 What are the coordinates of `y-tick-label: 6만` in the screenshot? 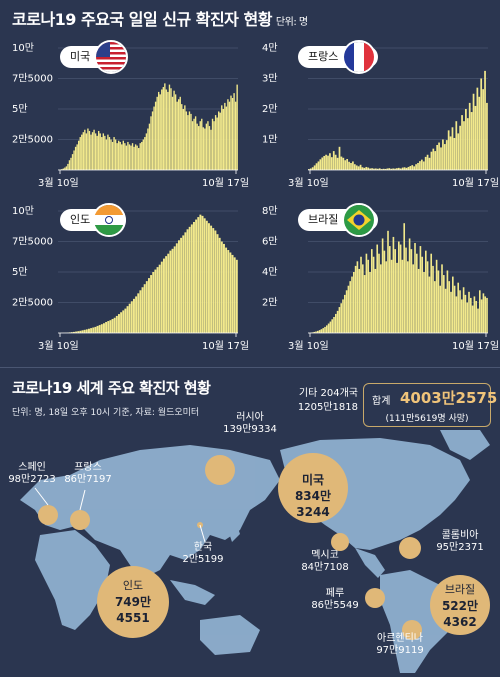 It's located at (270, 242).